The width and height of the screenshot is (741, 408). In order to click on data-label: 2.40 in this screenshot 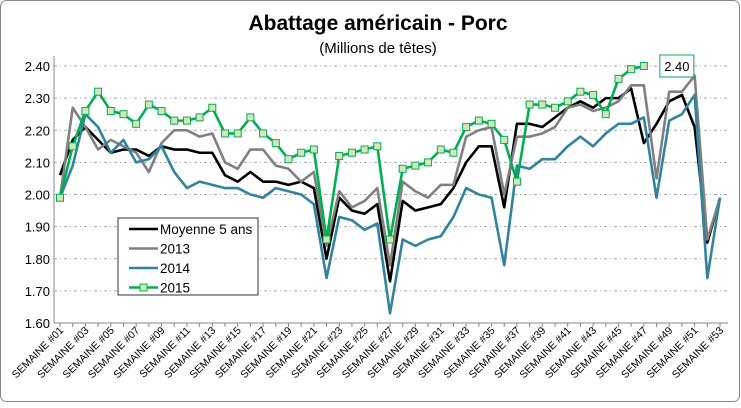, I will do `click(676, 66)`.